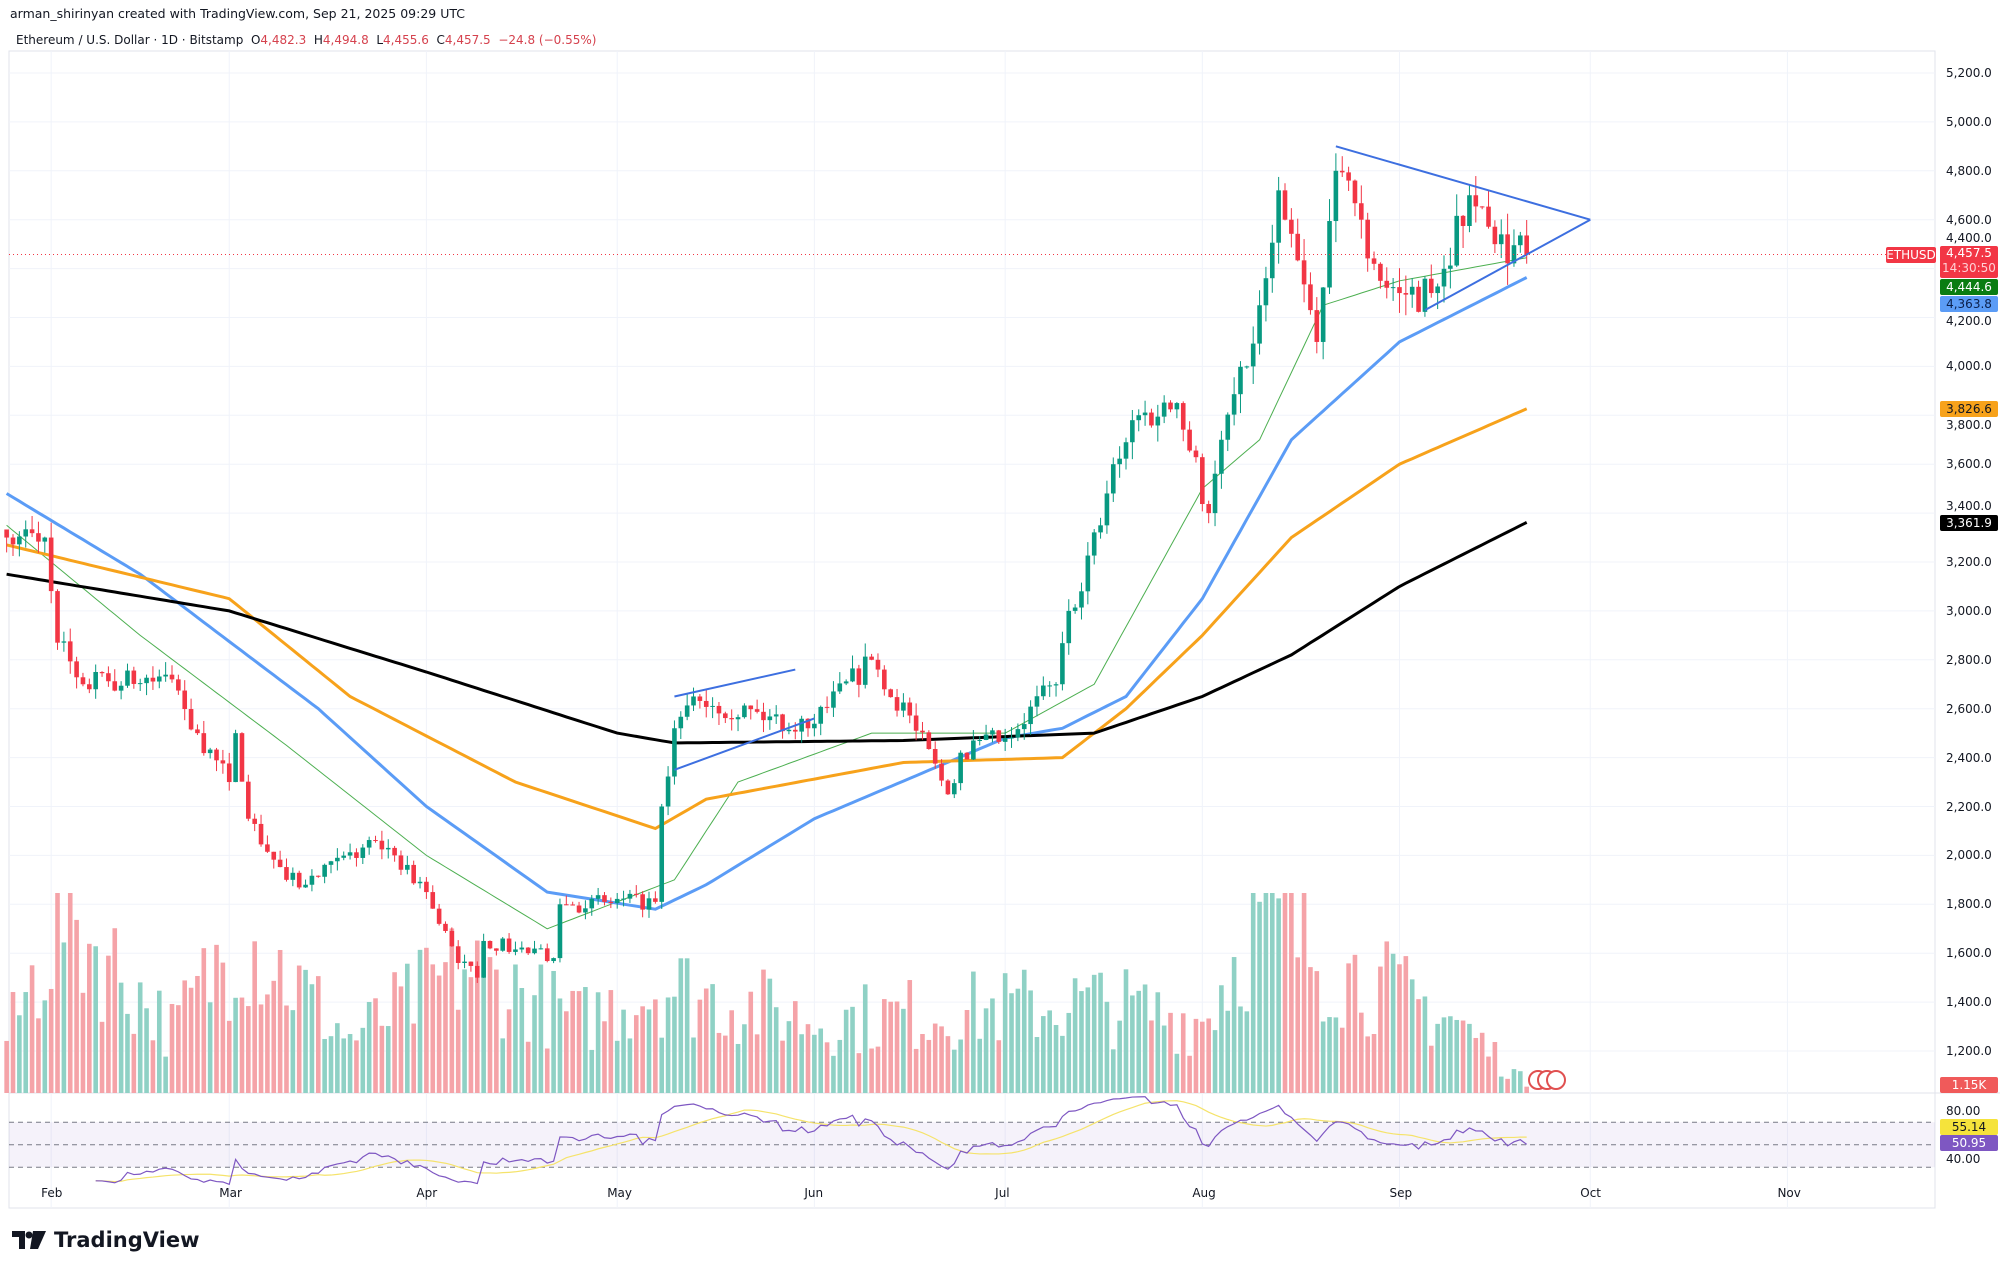 The width and height of the screenshot is (2014, 1269). I want to click on time-tick-label: May, so click(619, 1193).